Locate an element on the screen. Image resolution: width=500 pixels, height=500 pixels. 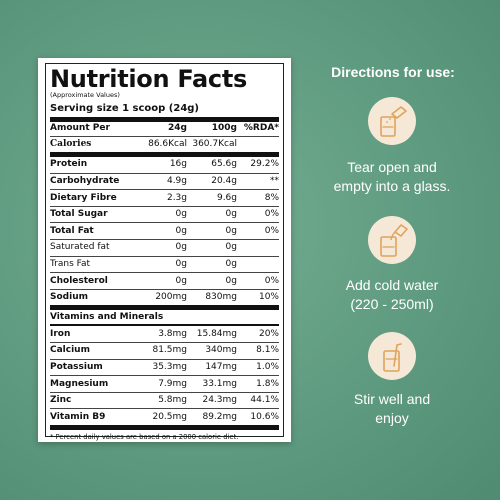
step-3-line2: enjoy is located at coordinates (392, 418).